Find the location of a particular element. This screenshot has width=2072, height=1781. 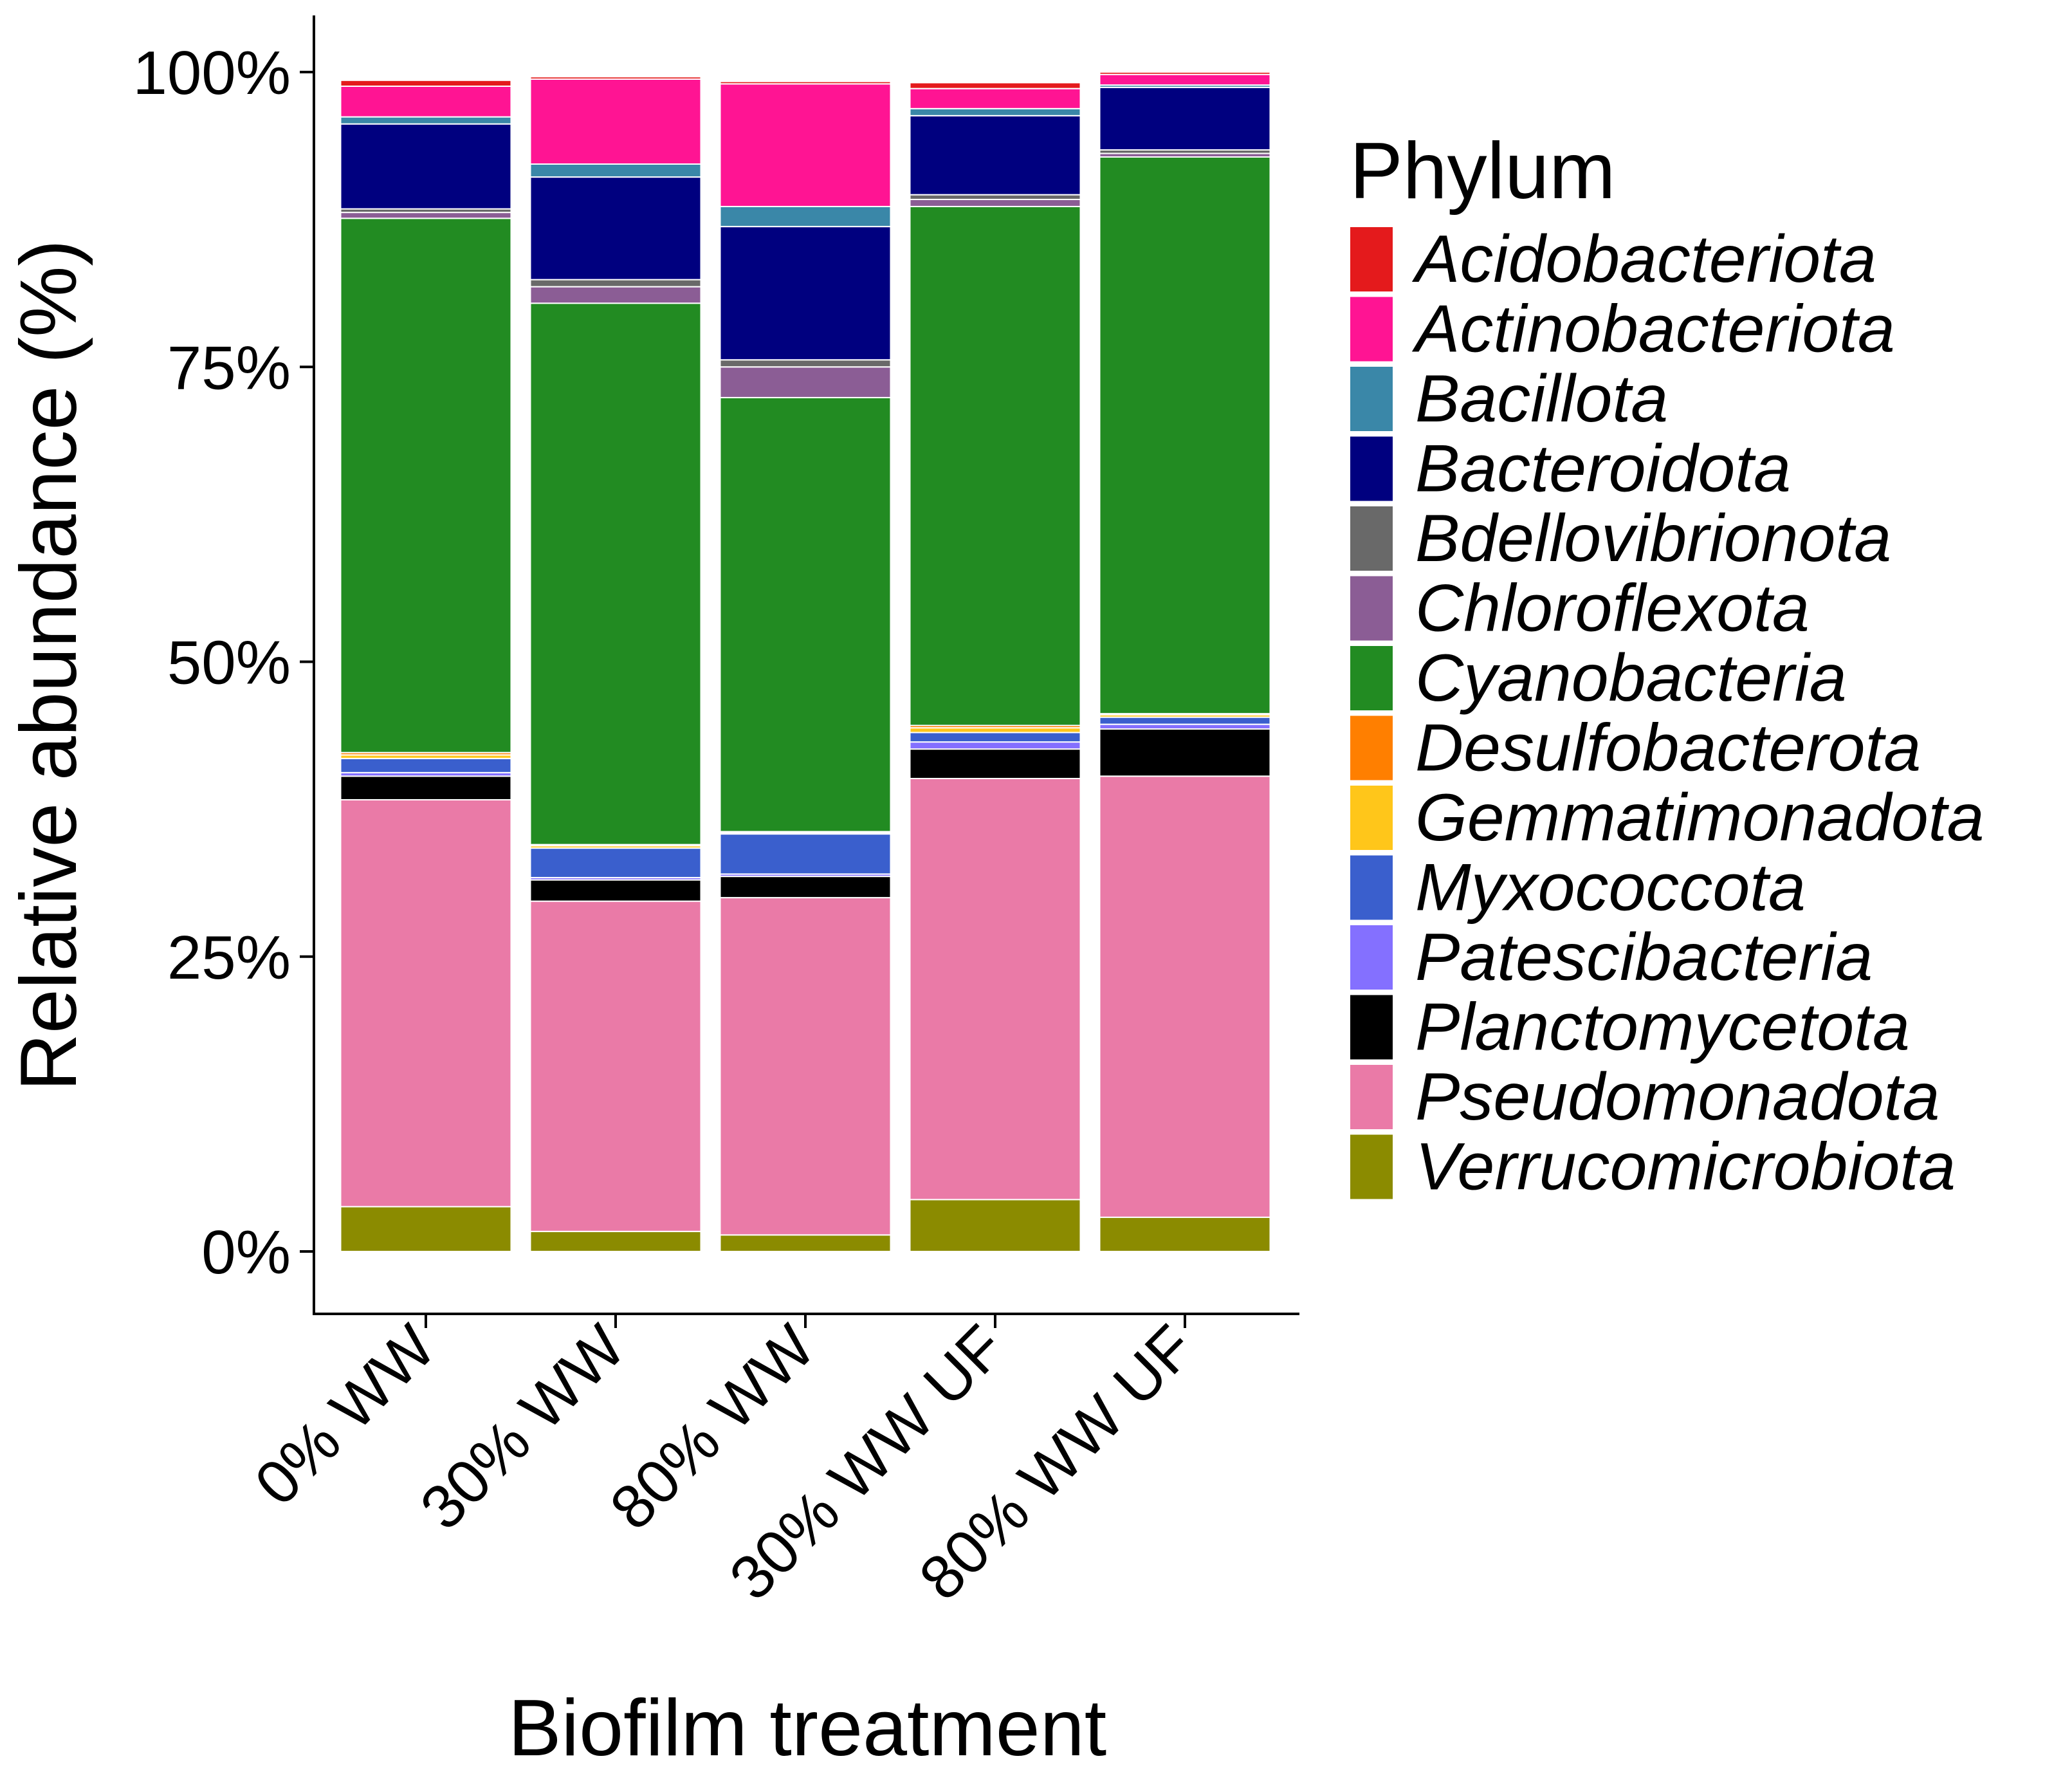

legend-label: Verrucomicrobiota is located at coordinates (1685, 1167).